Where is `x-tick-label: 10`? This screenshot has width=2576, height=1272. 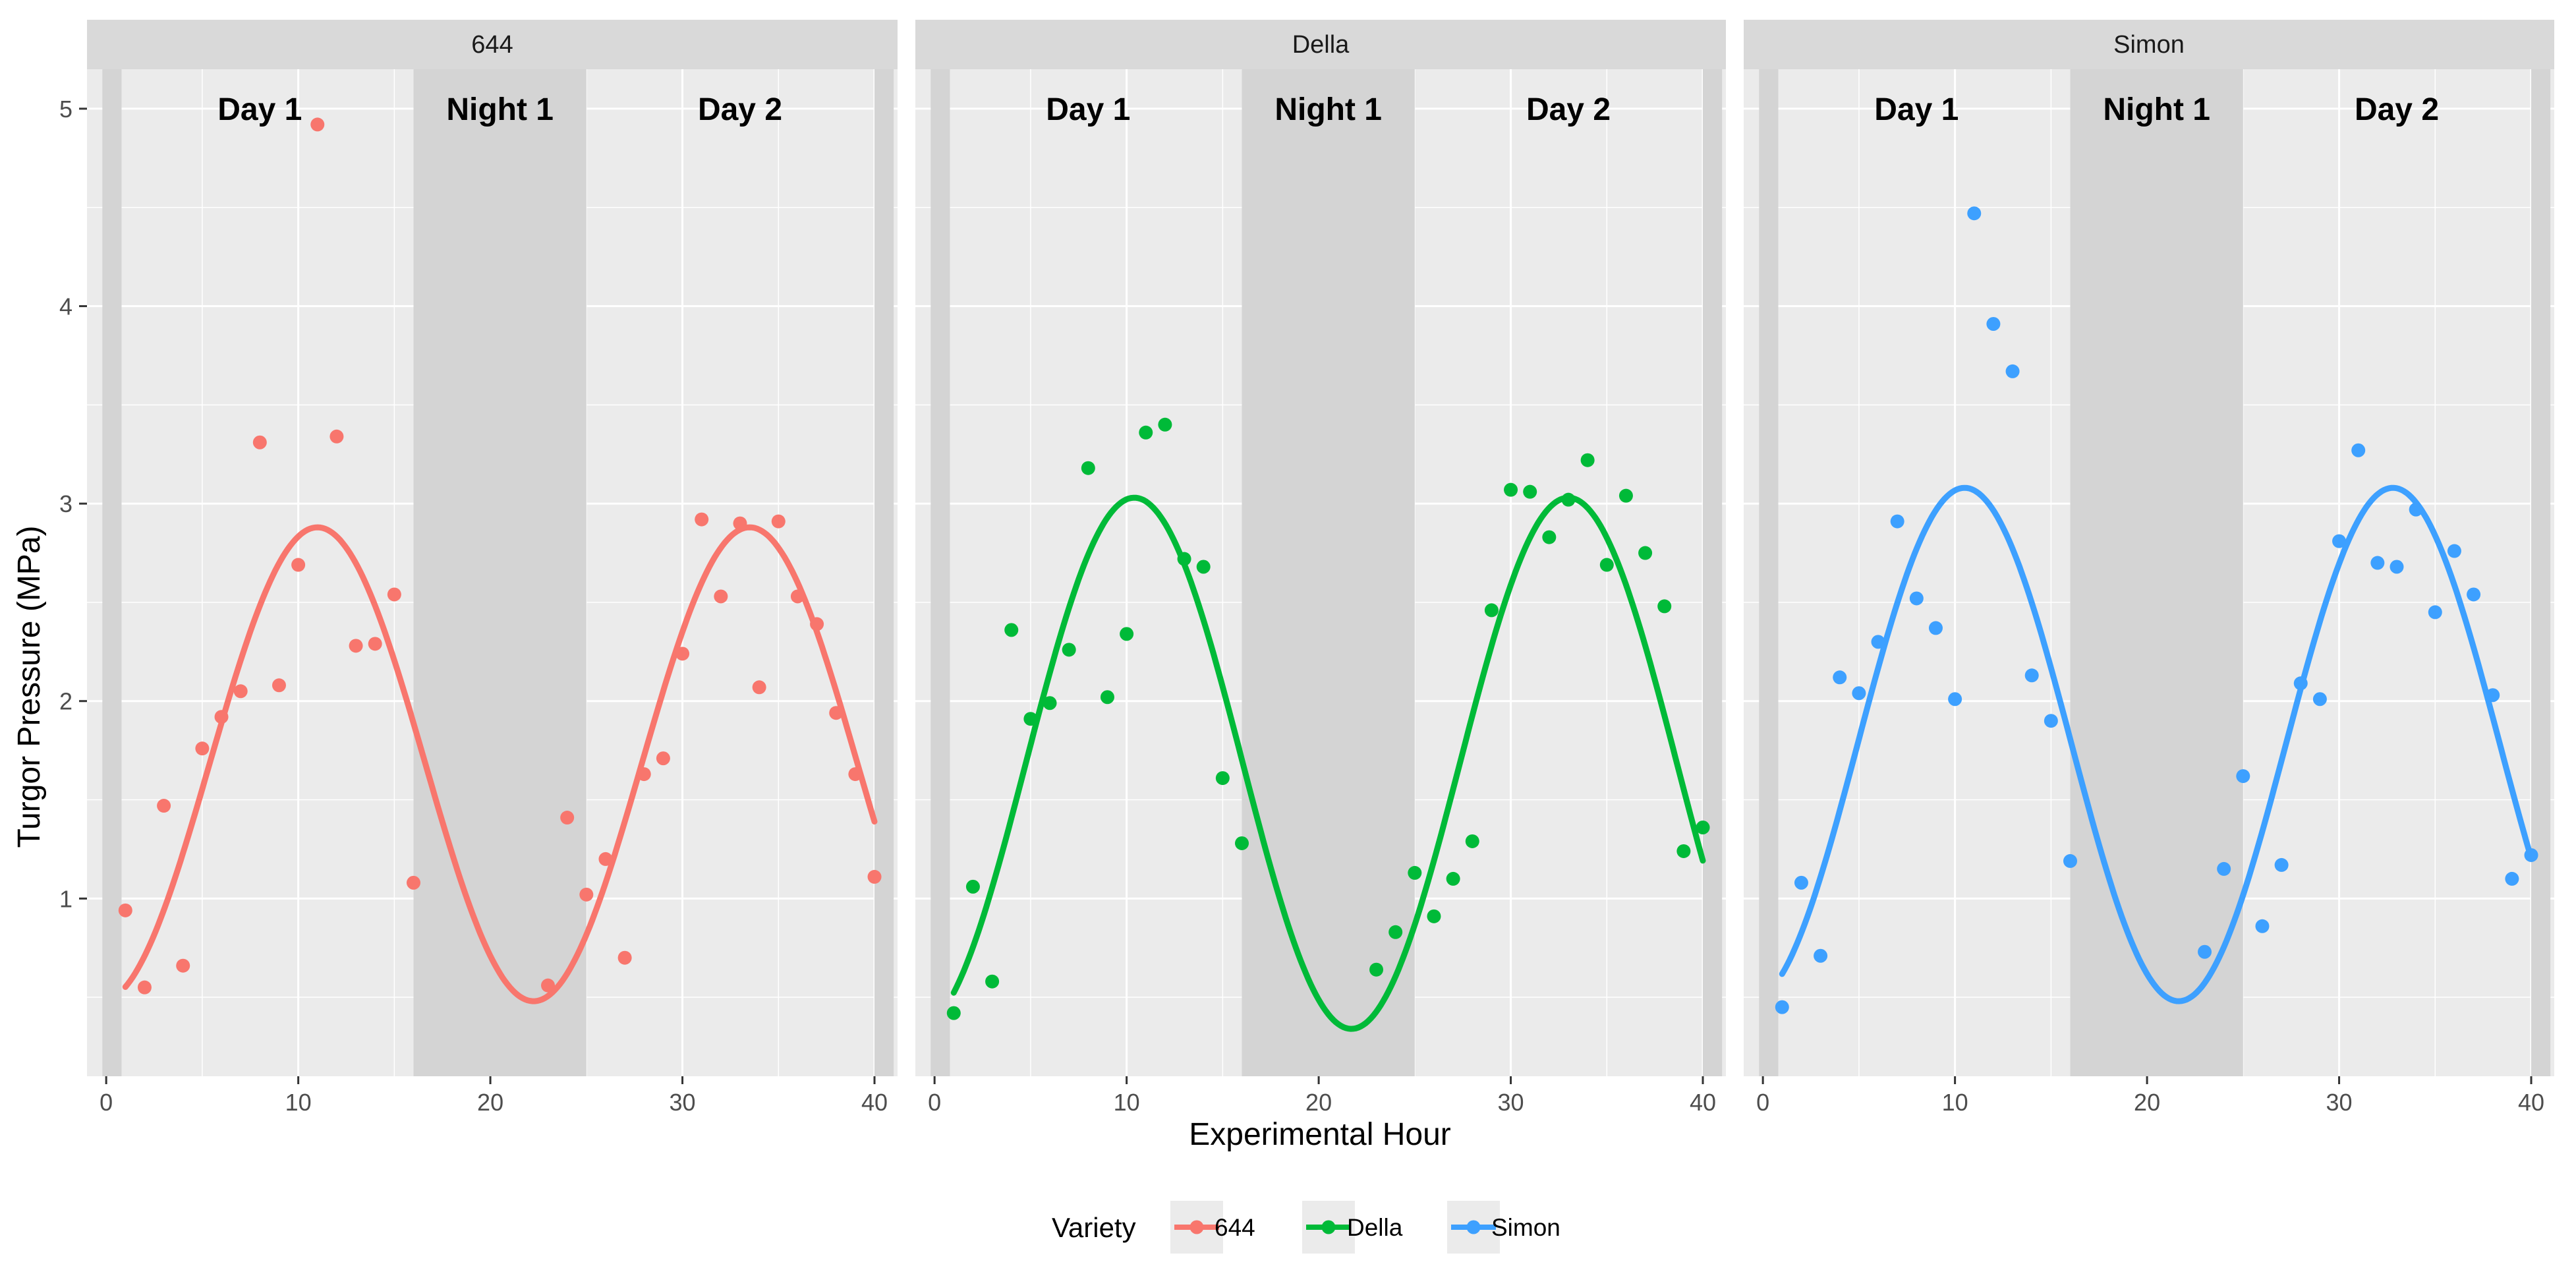
x-tick-label: 10 is located at coordinates (1955, 1103).